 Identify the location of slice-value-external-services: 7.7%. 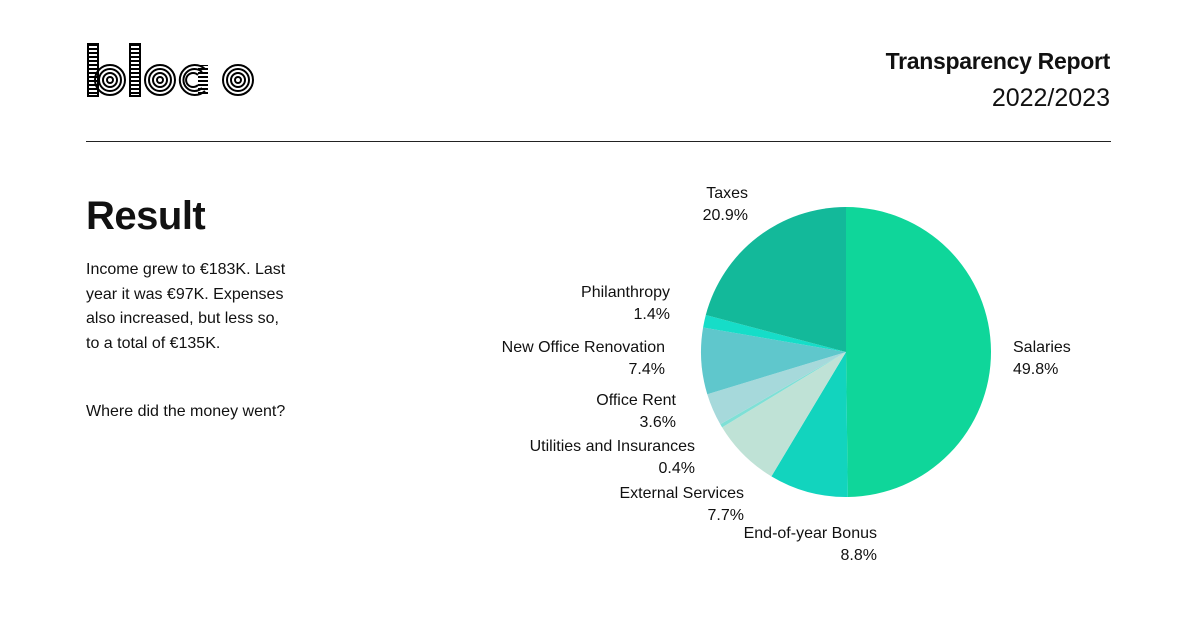
(726, 515).